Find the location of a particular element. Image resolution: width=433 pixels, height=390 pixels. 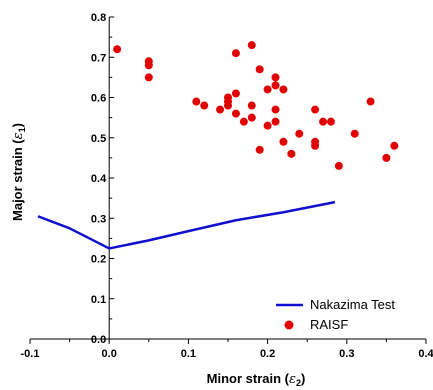

y-tick-label: 0.4 is located at coordinates (99, 179).